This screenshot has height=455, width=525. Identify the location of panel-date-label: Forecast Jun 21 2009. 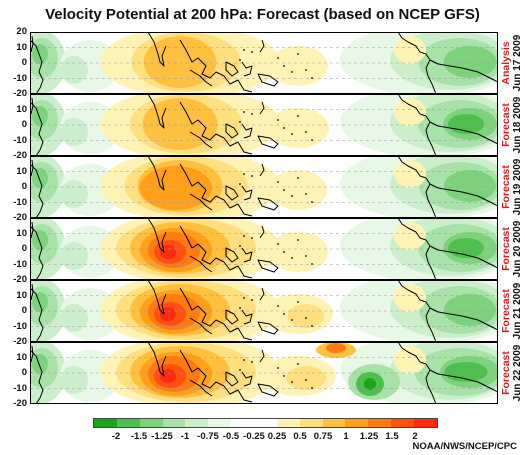
(512, 311).